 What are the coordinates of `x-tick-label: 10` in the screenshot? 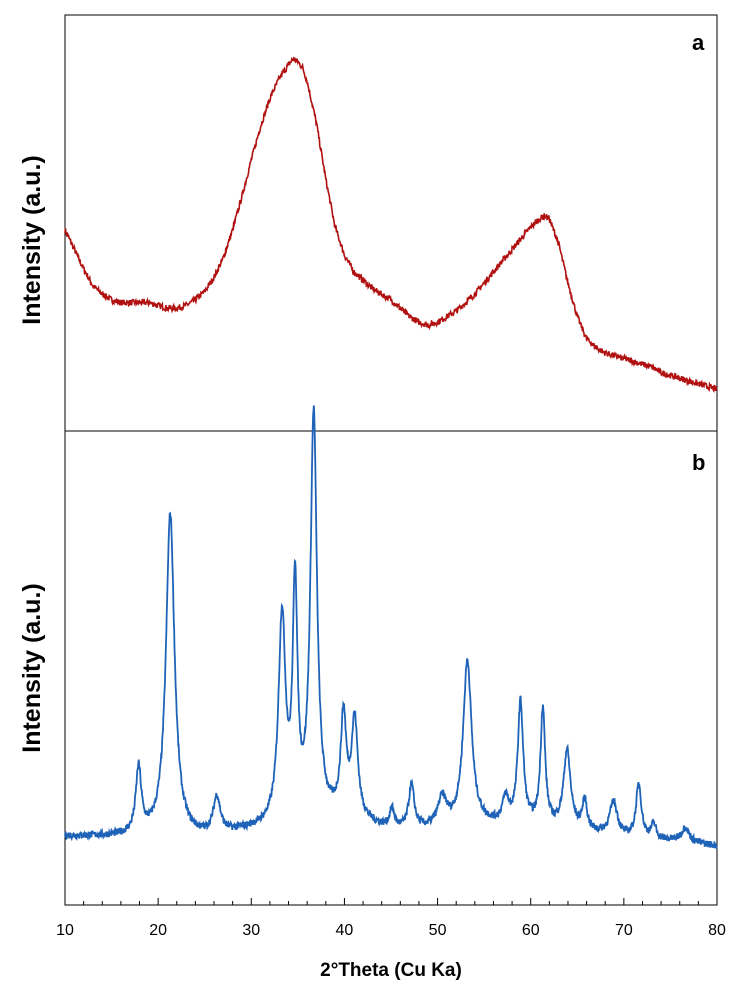 It's located at (65, 930).